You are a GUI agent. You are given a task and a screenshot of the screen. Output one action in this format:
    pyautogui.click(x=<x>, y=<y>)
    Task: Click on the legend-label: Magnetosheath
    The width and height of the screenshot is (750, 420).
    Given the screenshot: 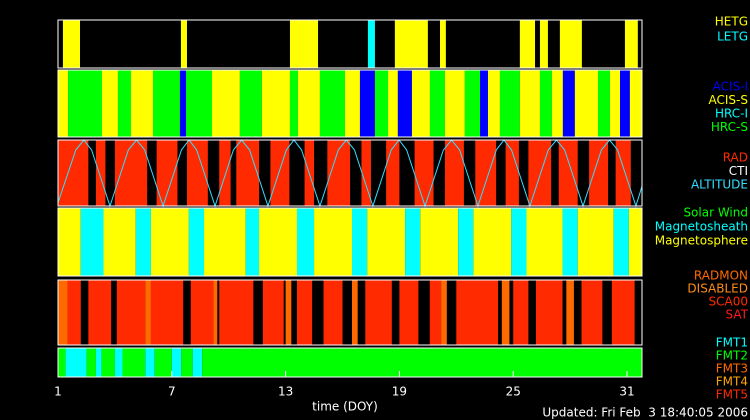 What is the action you would take?
    pyautogui.click(x=701, y=227)
    